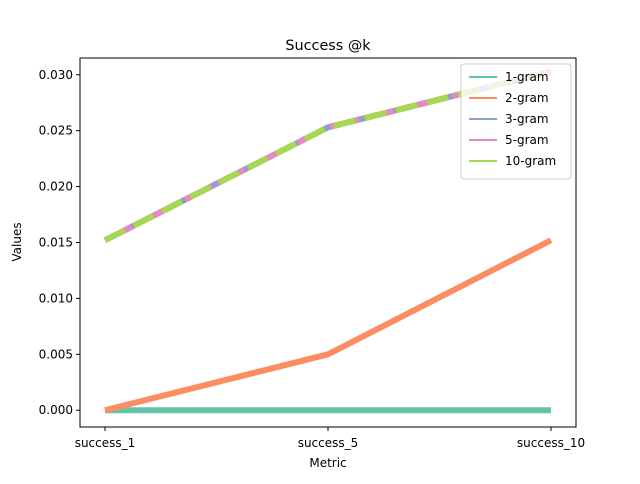  What do you see at coordinates (328, 443) in the screenshot?
I see `x-tick-label: success_5` at bounding box center [328, 443].